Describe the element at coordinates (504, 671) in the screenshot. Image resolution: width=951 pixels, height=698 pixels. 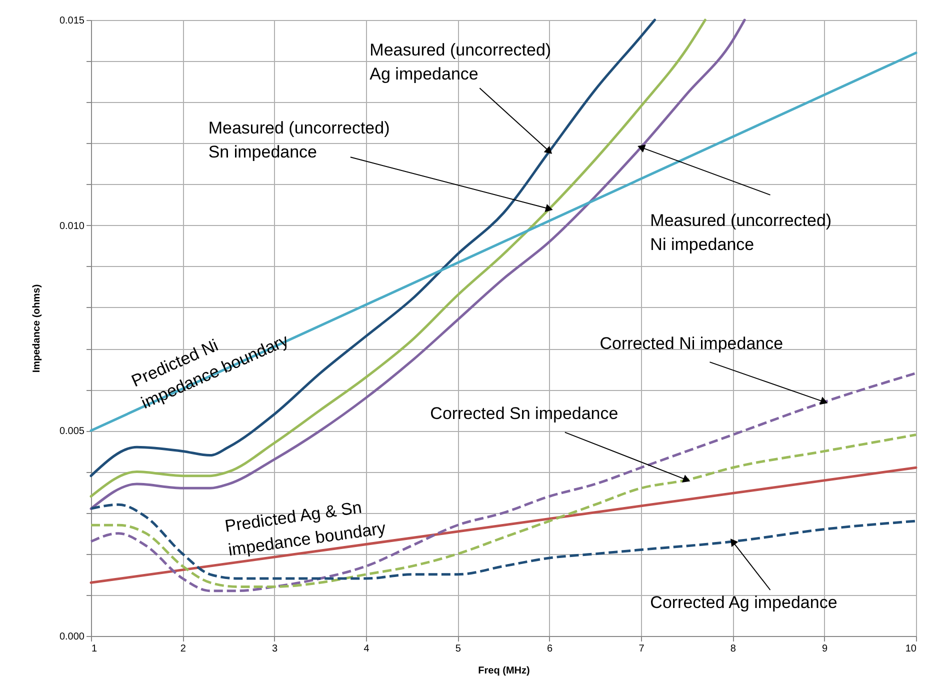
I see `x-axis-title: Freq (MHz)` at that location.